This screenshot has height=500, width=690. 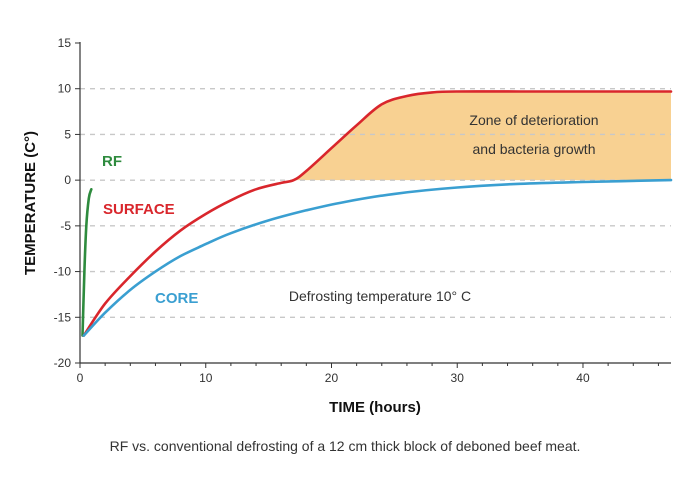 What do you see at coordinates (533, 120) in the screenshot?
I see `zone-label-line-1: Zone of deterioration` at bounding box center [533, 120].